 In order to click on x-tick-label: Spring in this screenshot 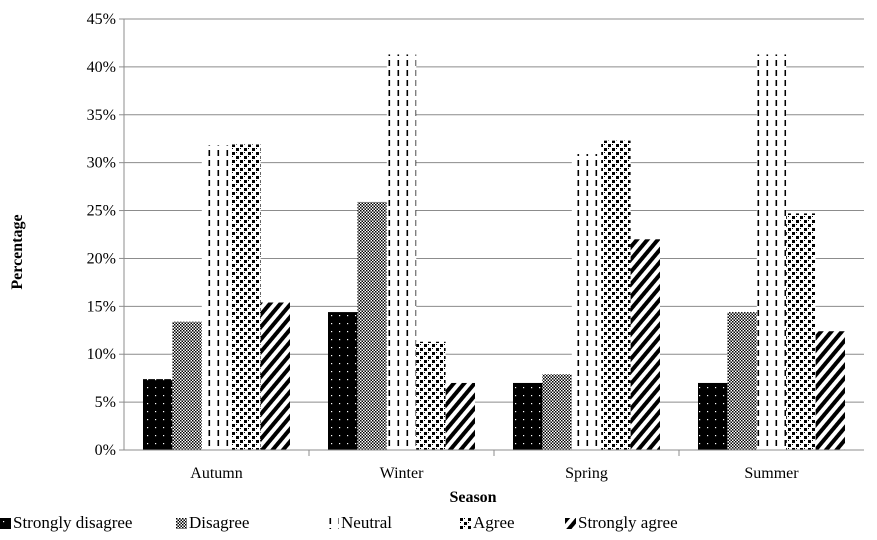, I will do `click(586, 473)`.